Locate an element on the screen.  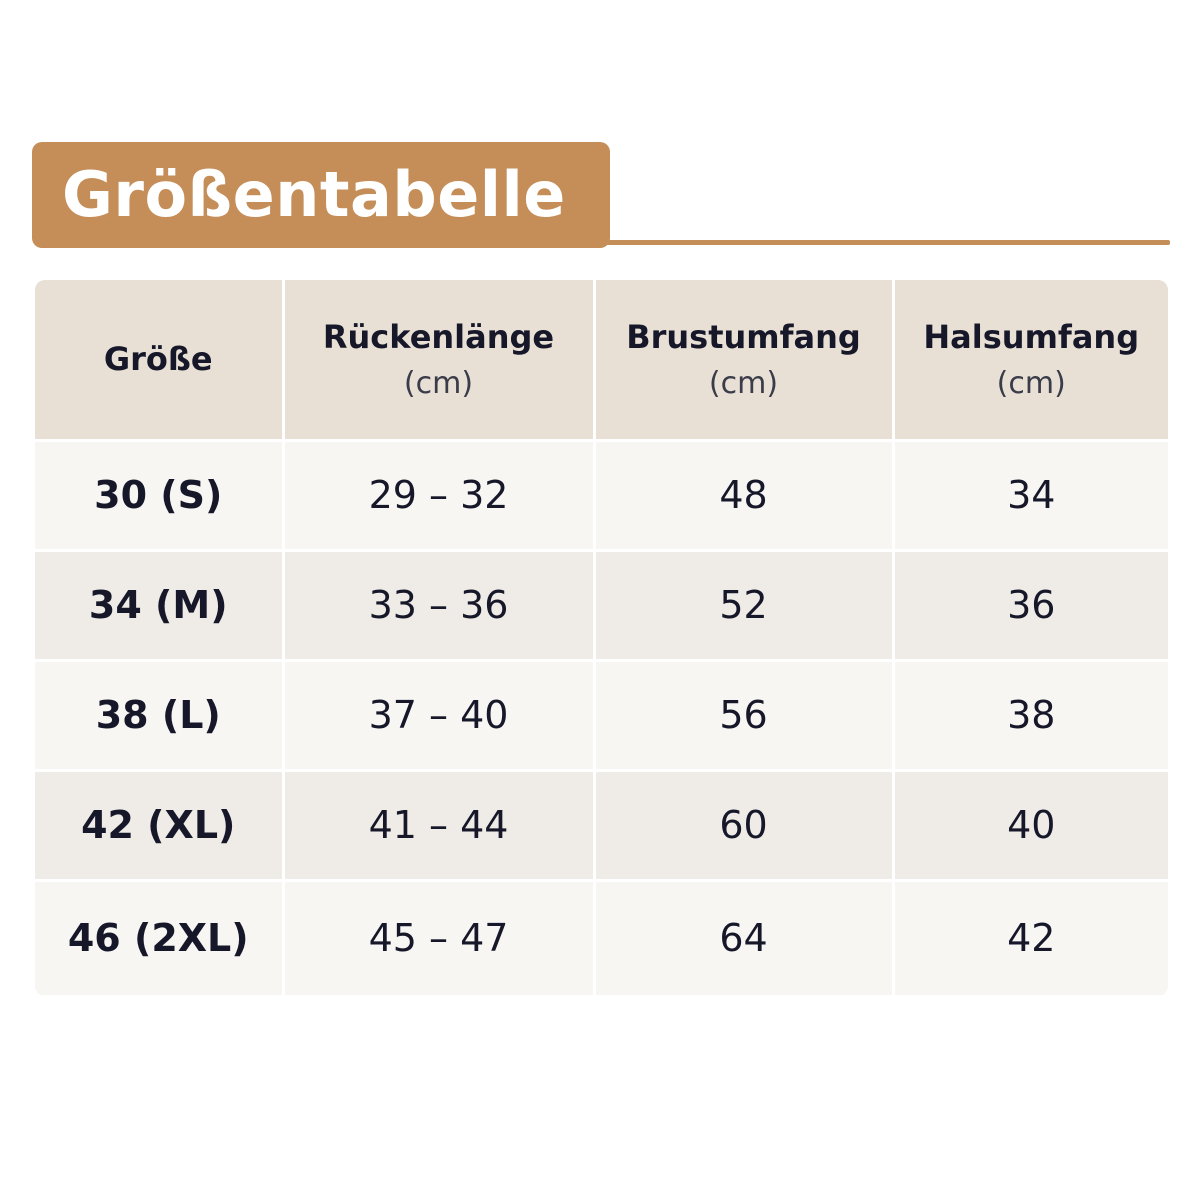
header-cell: Rückenlänge (cm) is located at coordinates (438, 359).